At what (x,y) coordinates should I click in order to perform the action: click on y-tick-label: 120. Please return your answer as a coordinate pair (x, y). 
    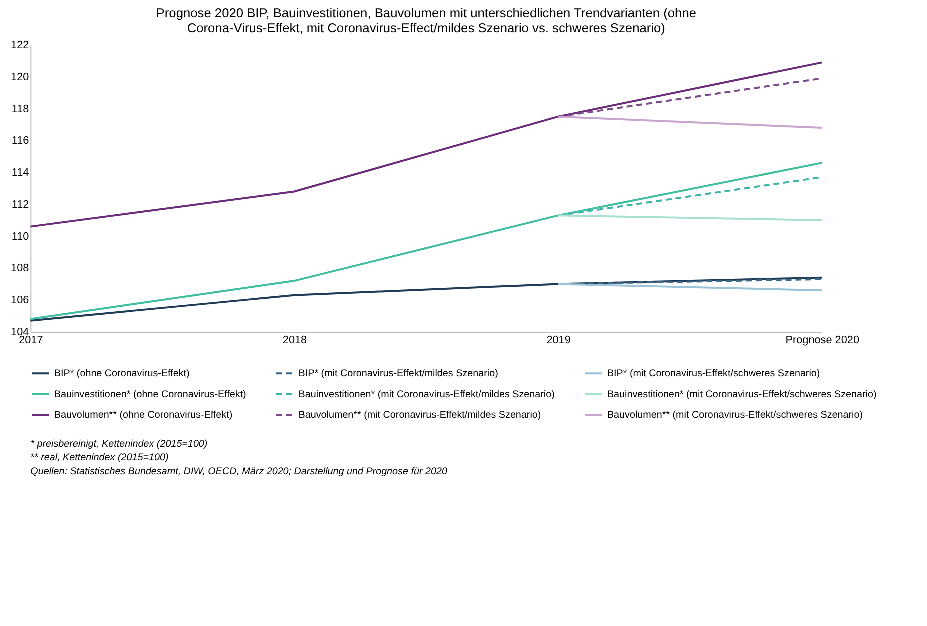
    Looking at the image, I should click on (20, 77).